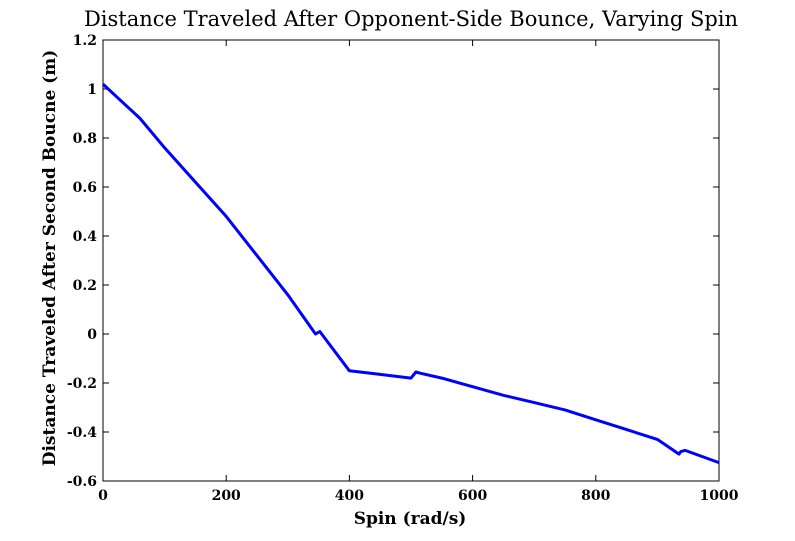  What do you see at coordinates (82, 433) in the screenshot?
I see `y-tick-label: -0.4` at bounding box center [82, 433].